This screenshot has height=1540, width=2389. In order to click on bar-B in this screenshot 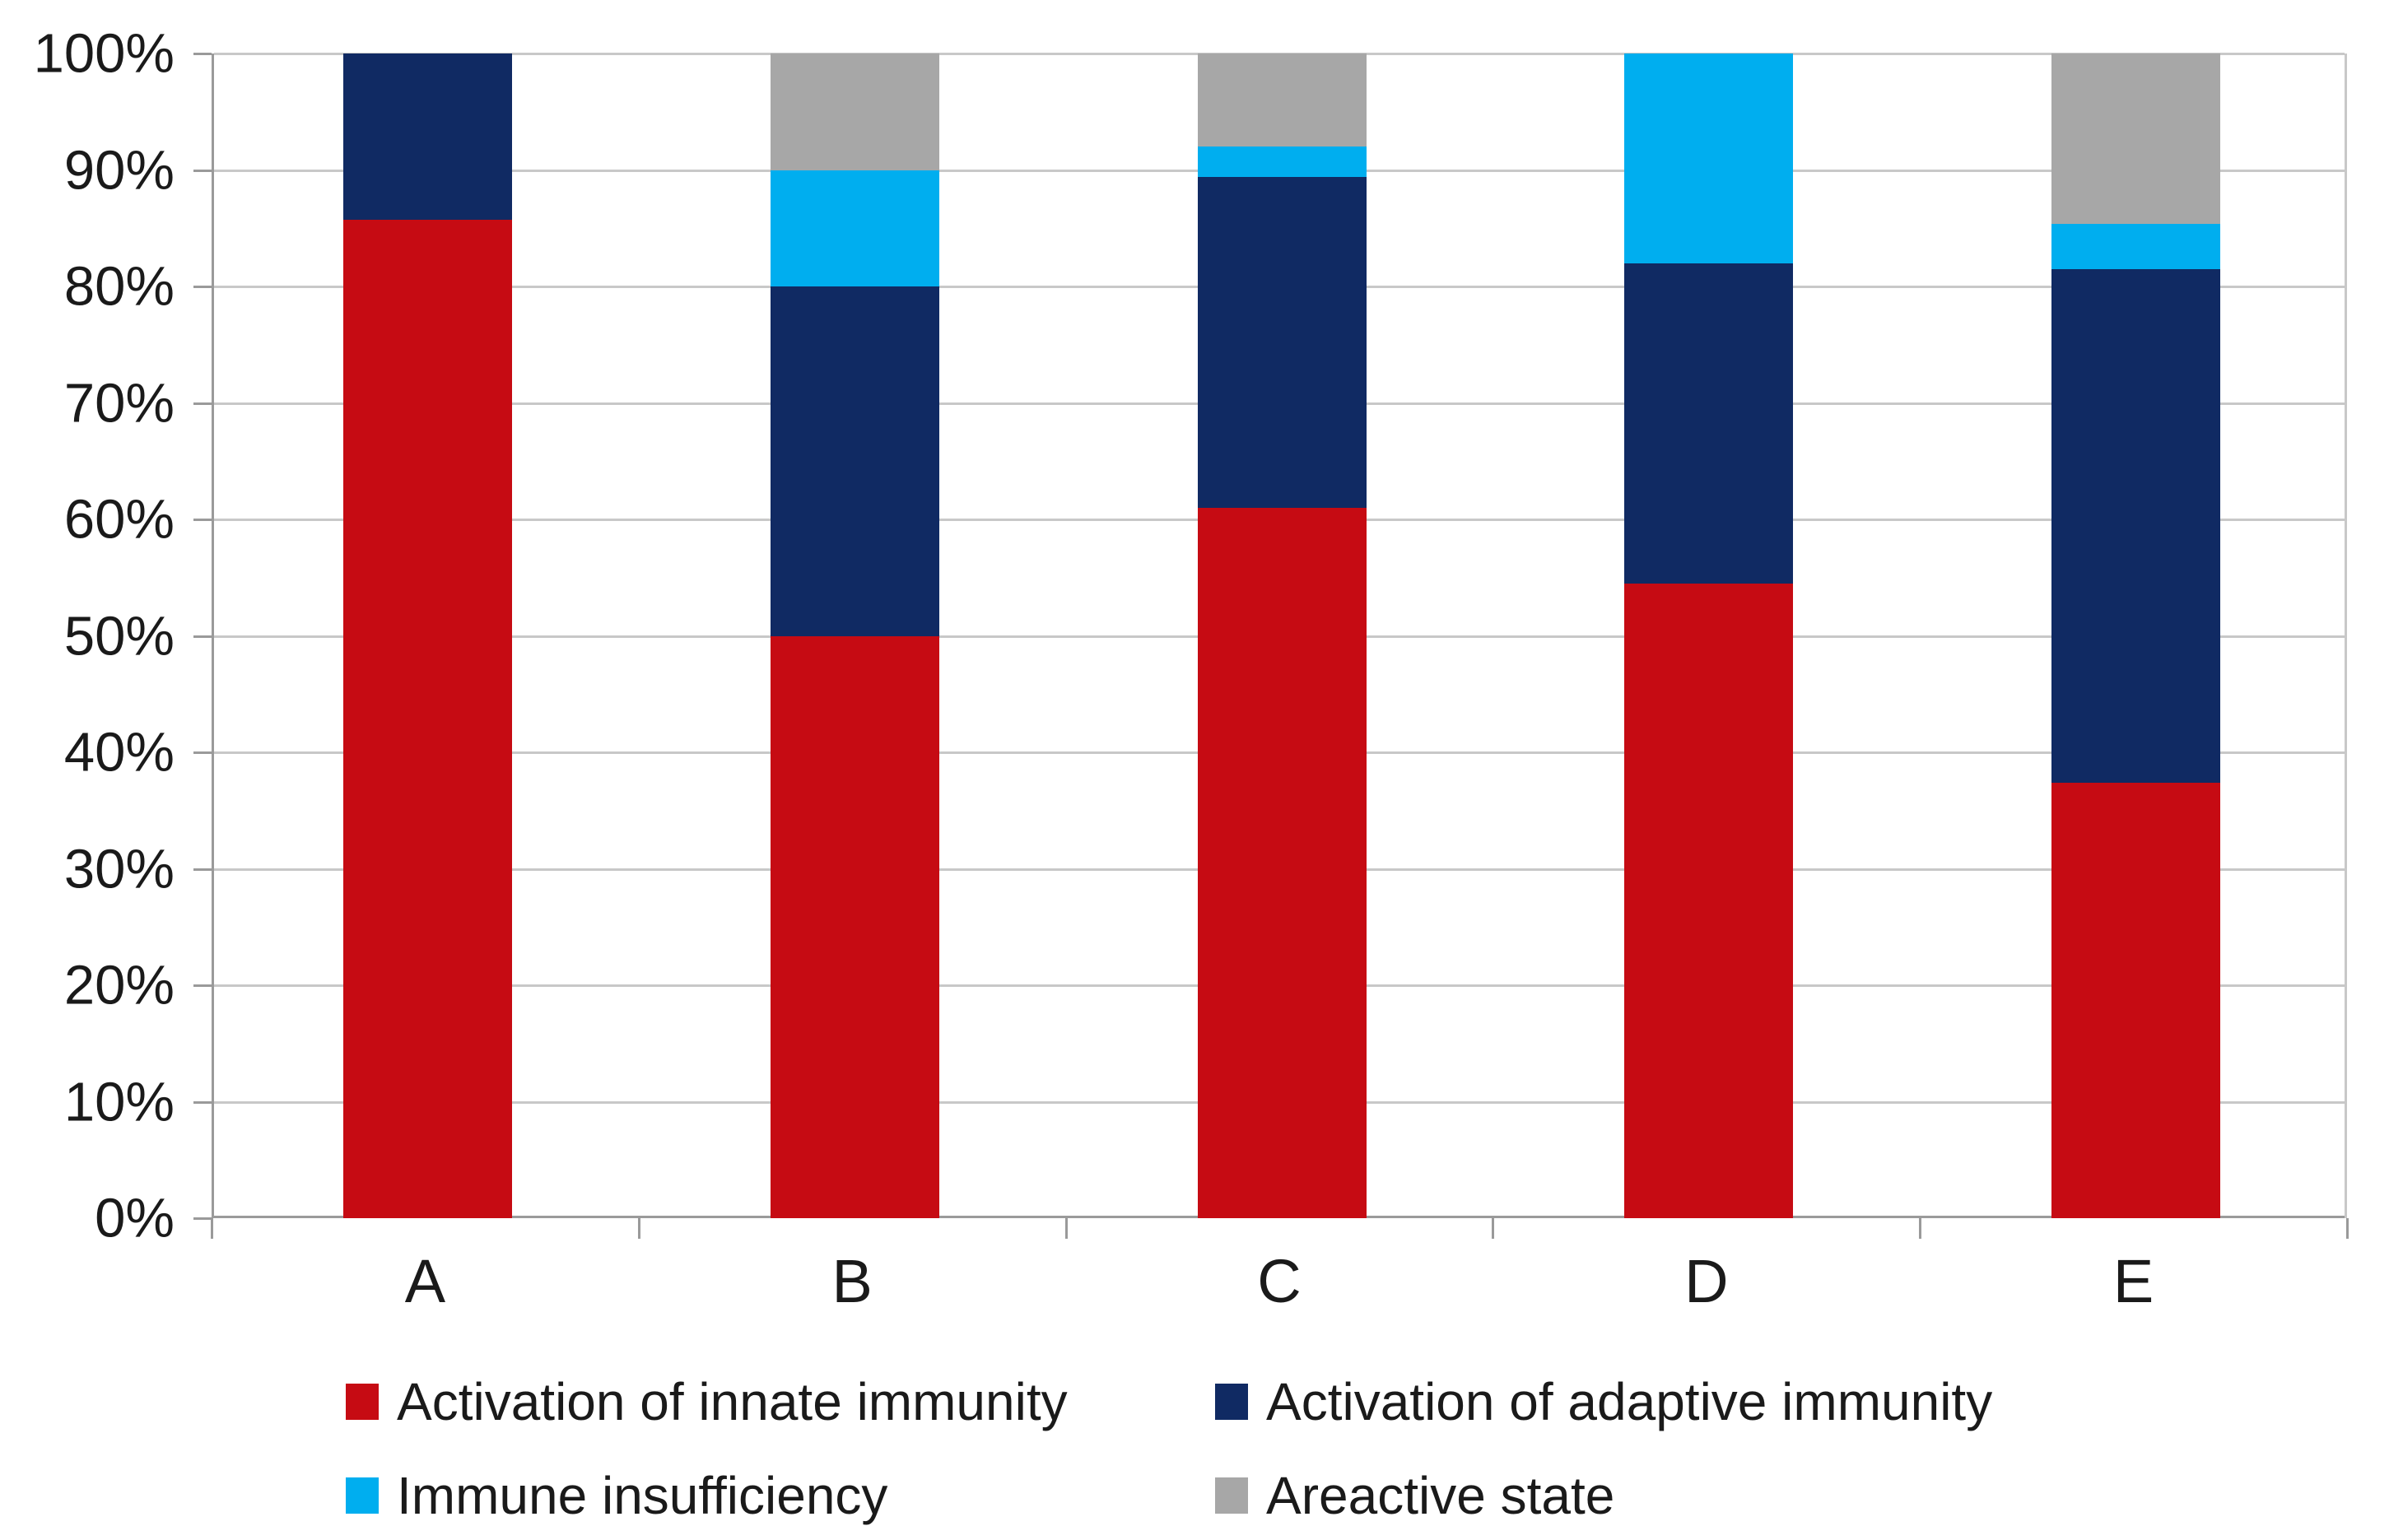, I will do `click(854, 636)`.